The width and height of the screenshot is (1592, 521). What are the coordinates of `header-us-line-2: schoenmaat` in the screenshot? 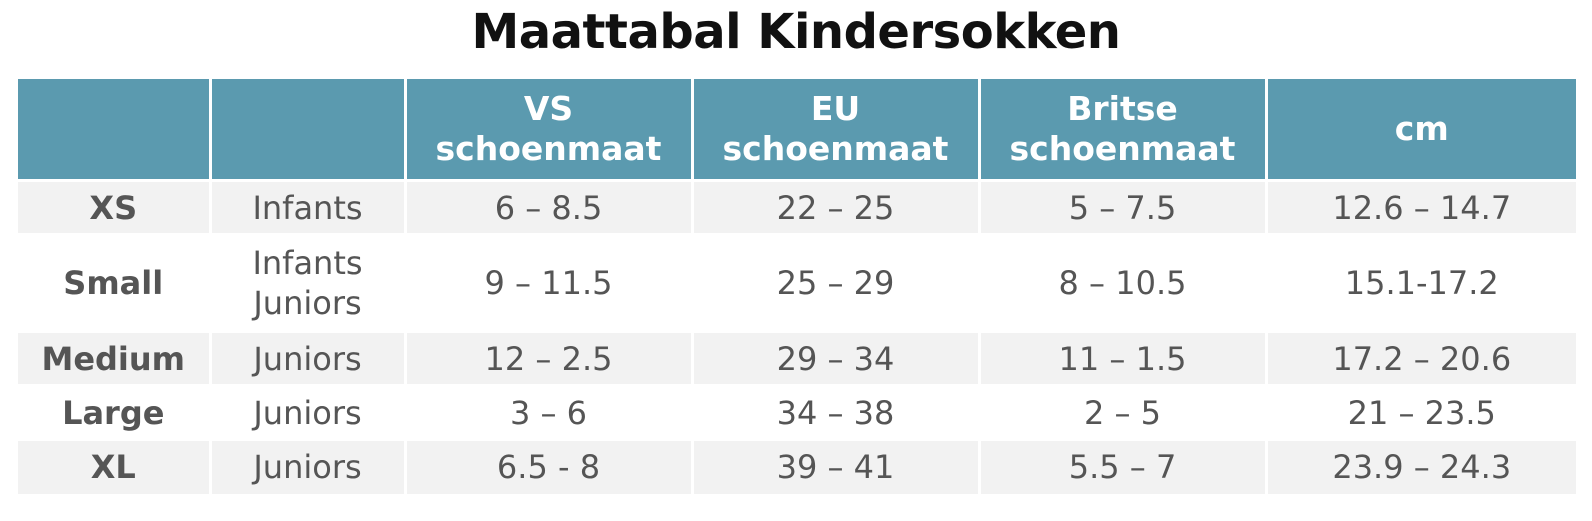 It's located at (548, 148).